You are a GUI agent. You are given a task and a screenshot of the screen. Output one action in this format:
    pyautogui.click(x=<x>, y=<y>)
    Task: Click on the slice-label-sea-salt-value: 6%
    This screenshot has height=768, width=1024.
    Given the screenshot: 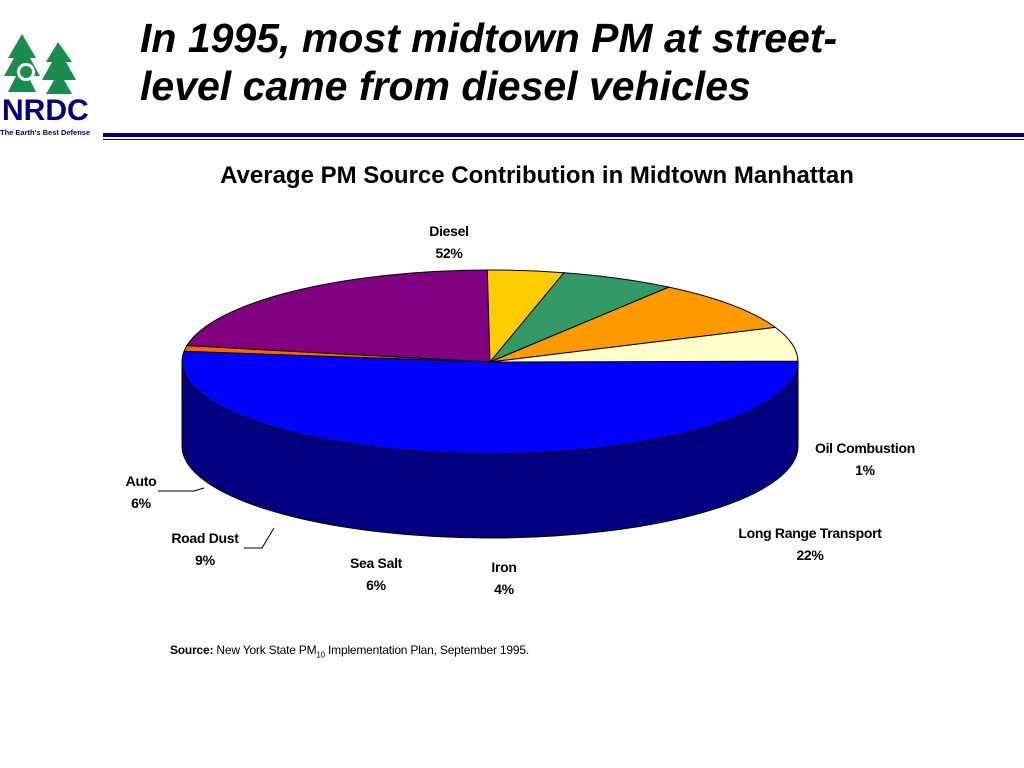 What is the action you would take?
    pyautogui.click(x=376, y=585)
    